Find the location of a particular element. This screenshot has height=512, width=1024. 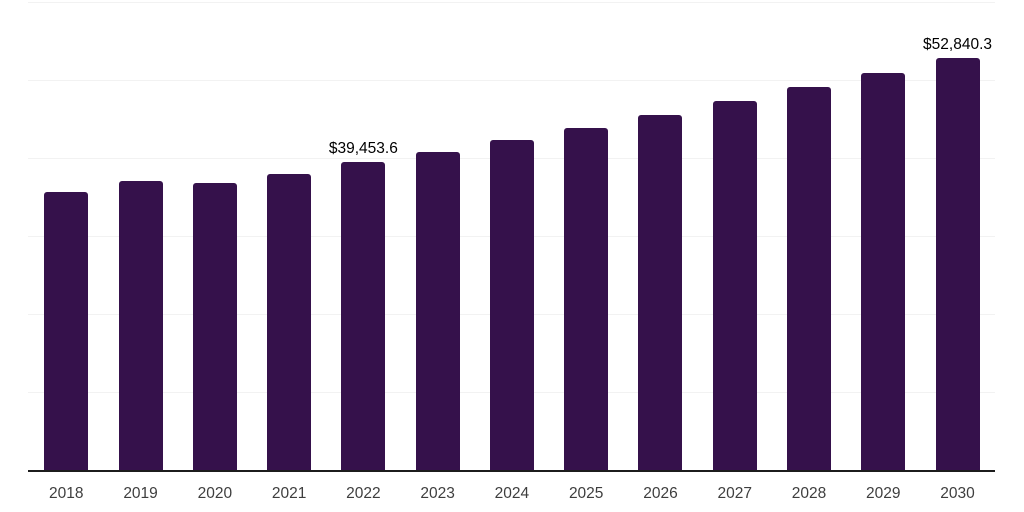

bar-2026 is located at coordinates (660, 292).